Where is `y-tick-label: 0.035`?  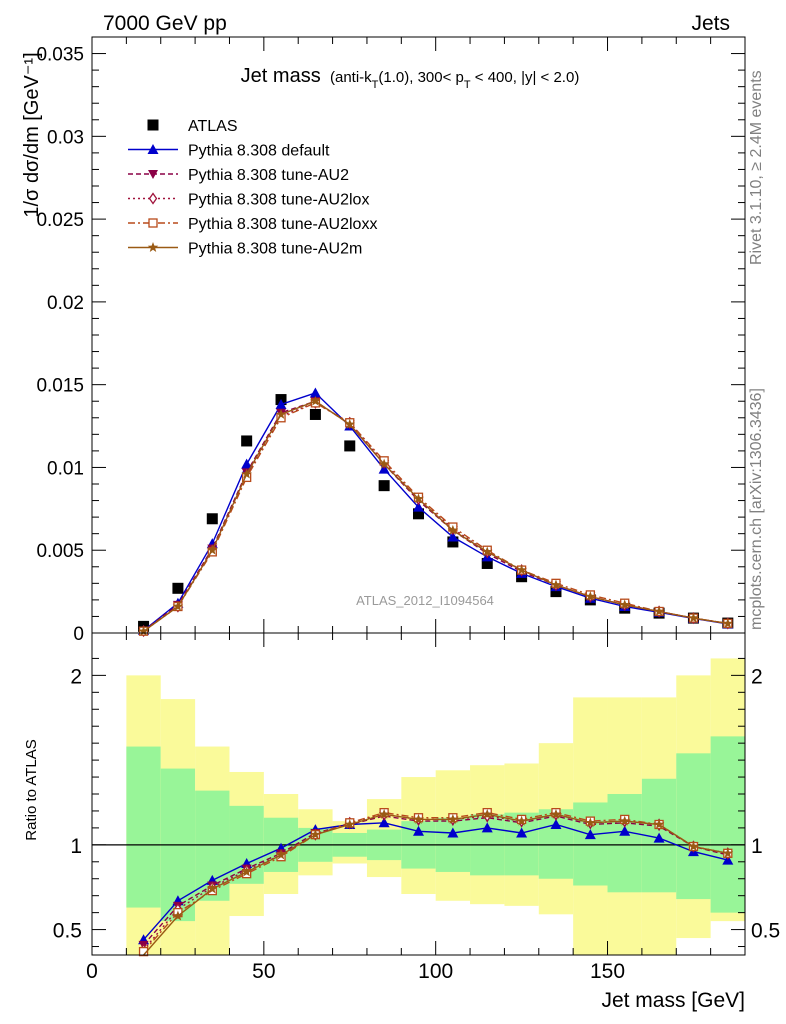 y-tick-label: 0.035 is located at coordinates (60, 55).